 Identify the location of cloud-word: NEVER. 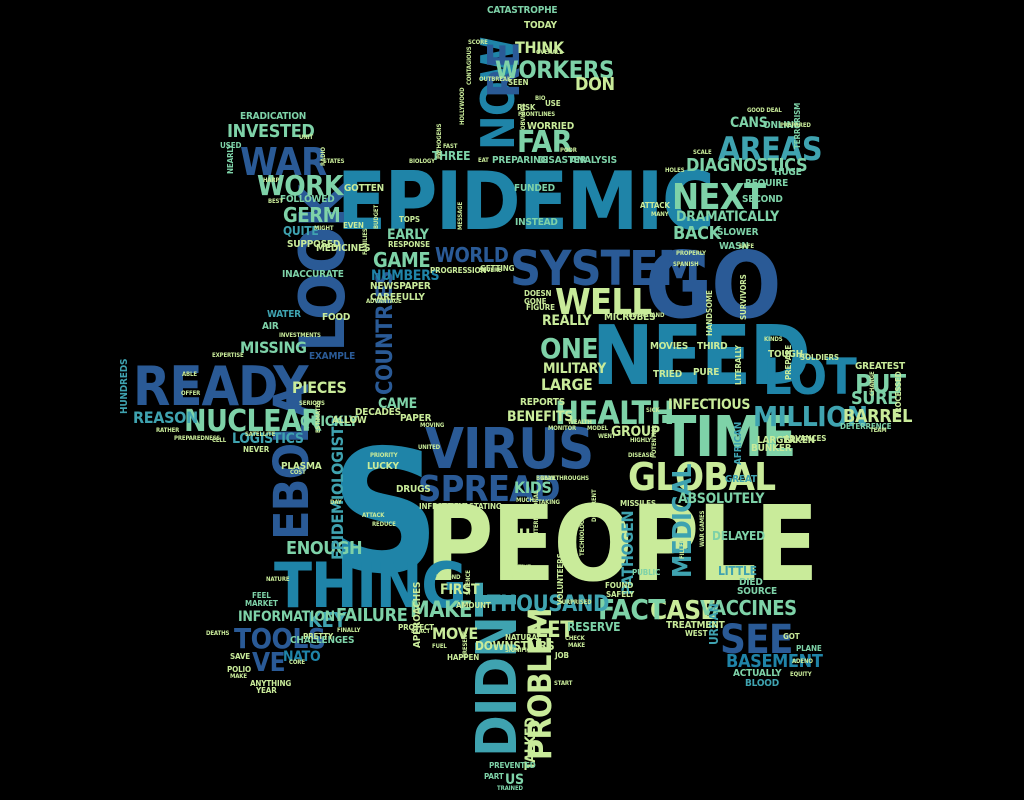
(256, 449).